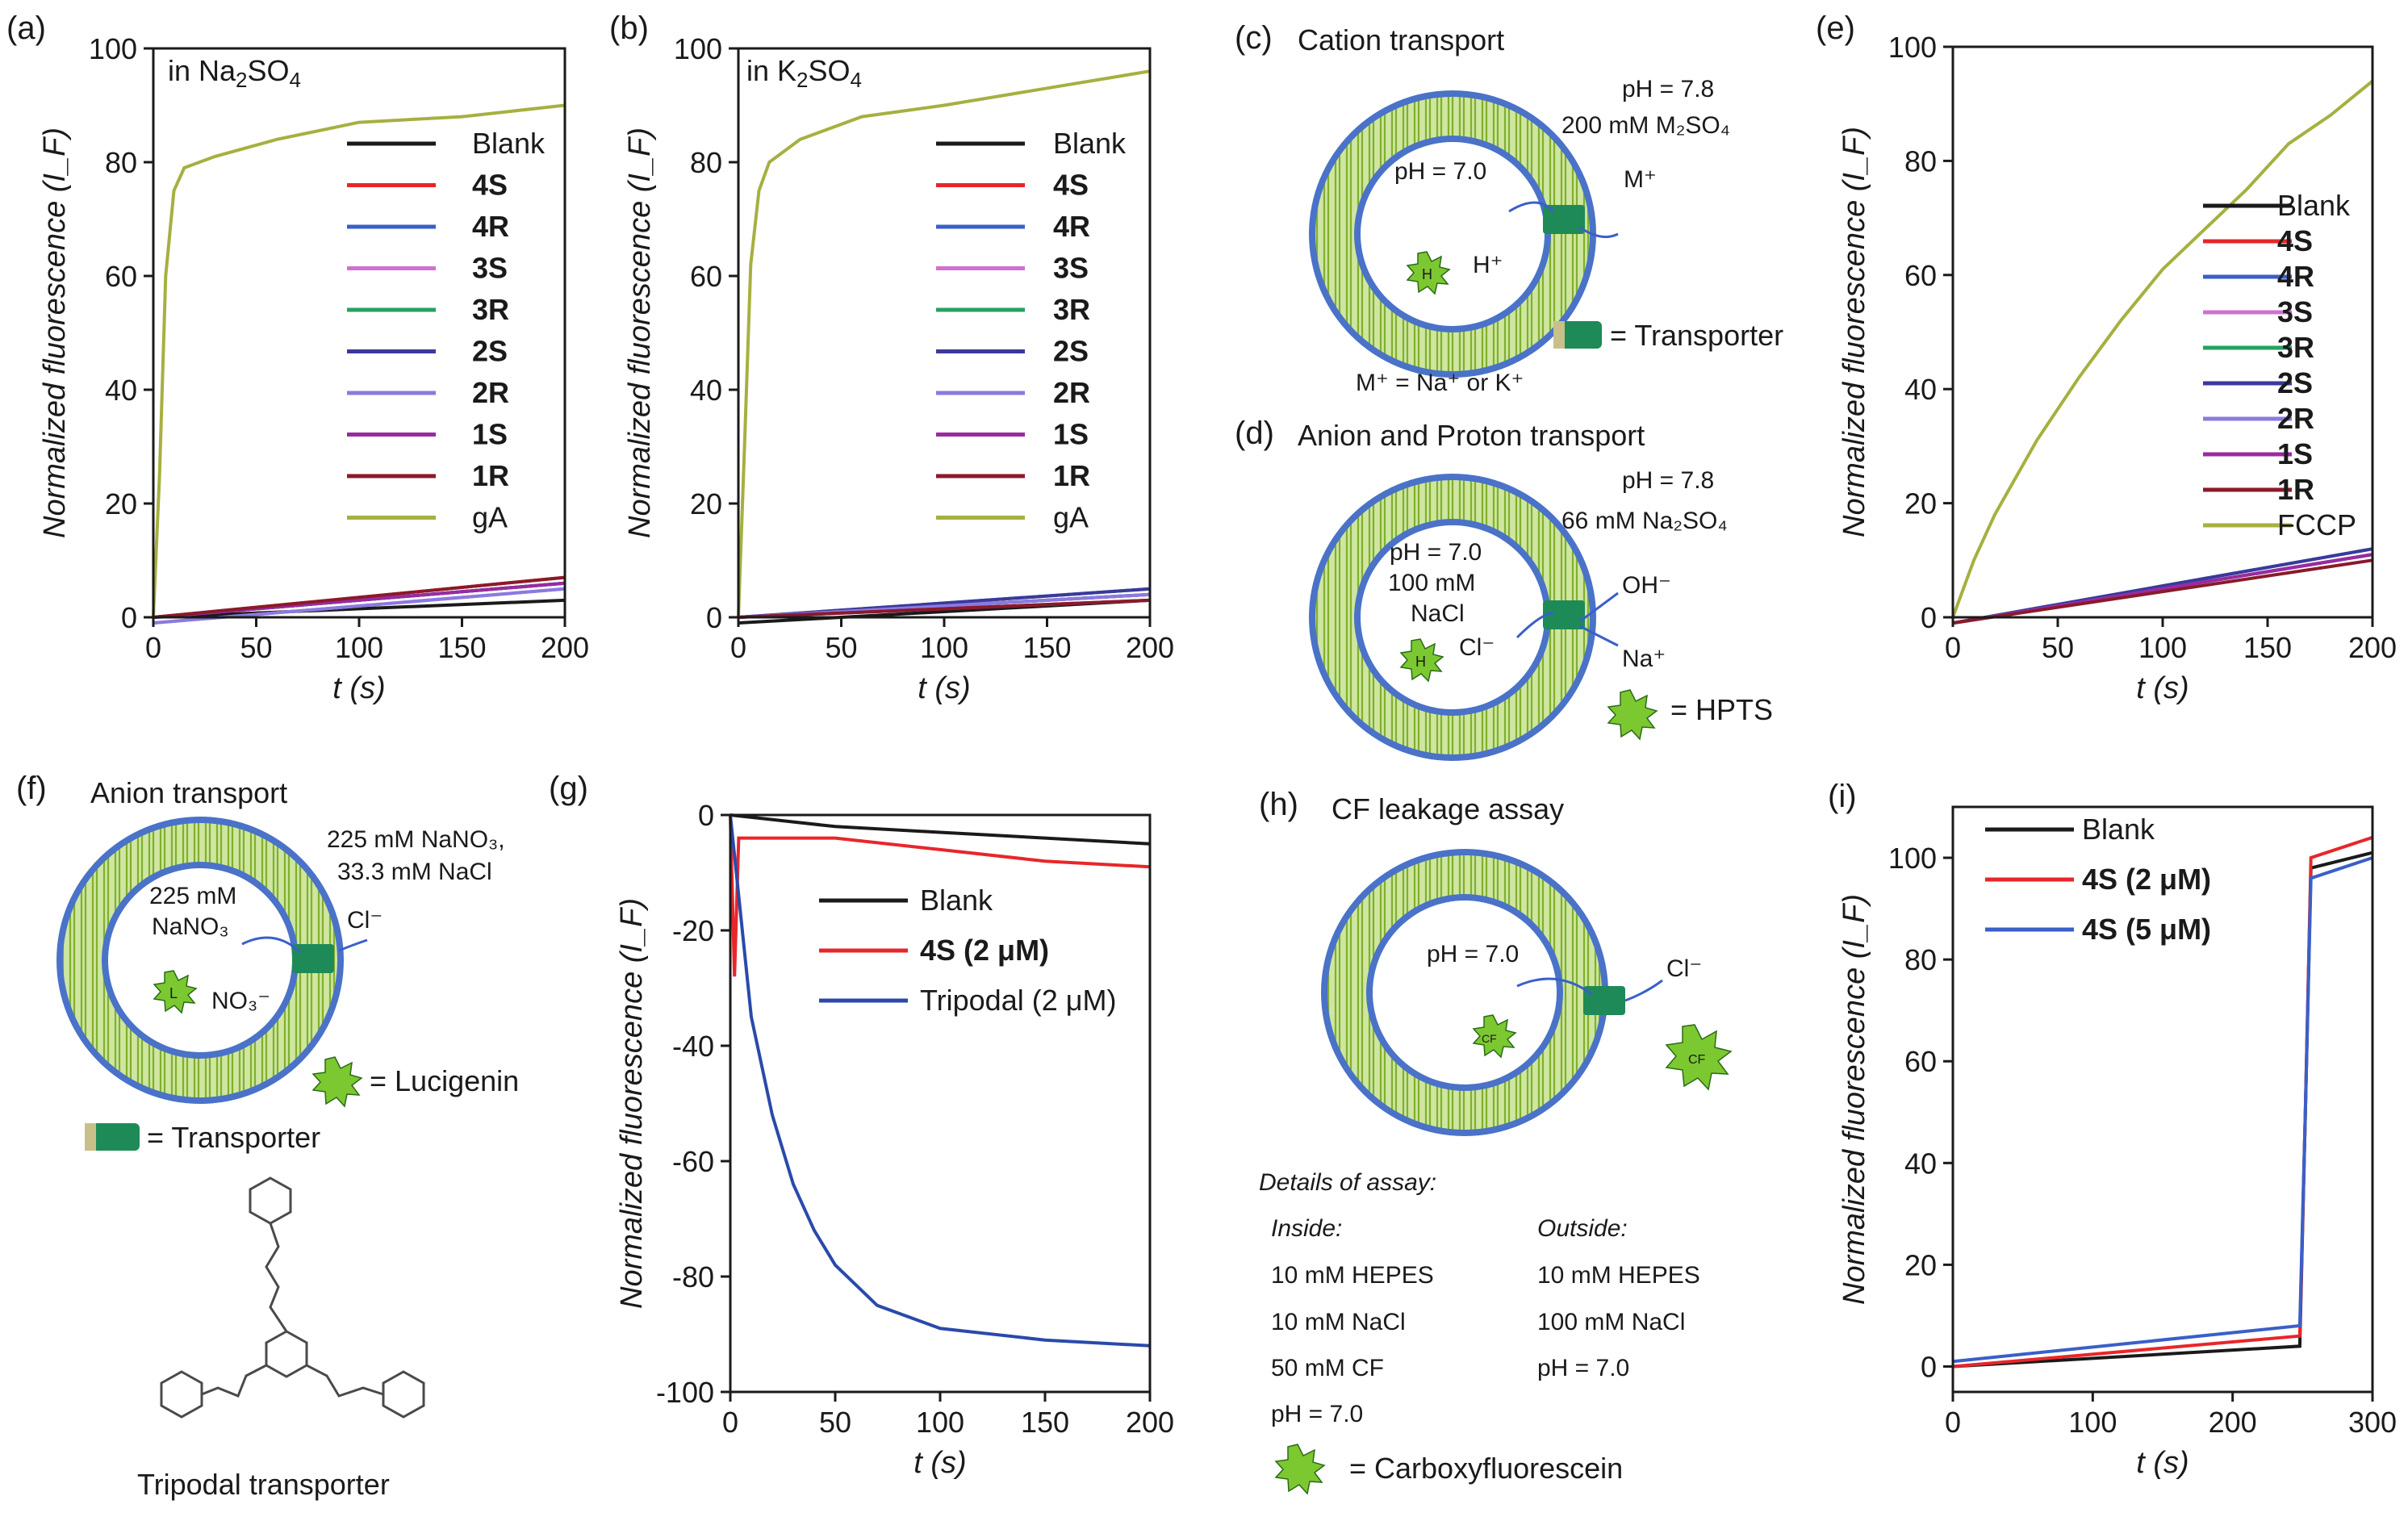  Describe the element at coordinates (2316, 524) in the screenshot. I see `legend-label-e-9: FCCP` at that location.